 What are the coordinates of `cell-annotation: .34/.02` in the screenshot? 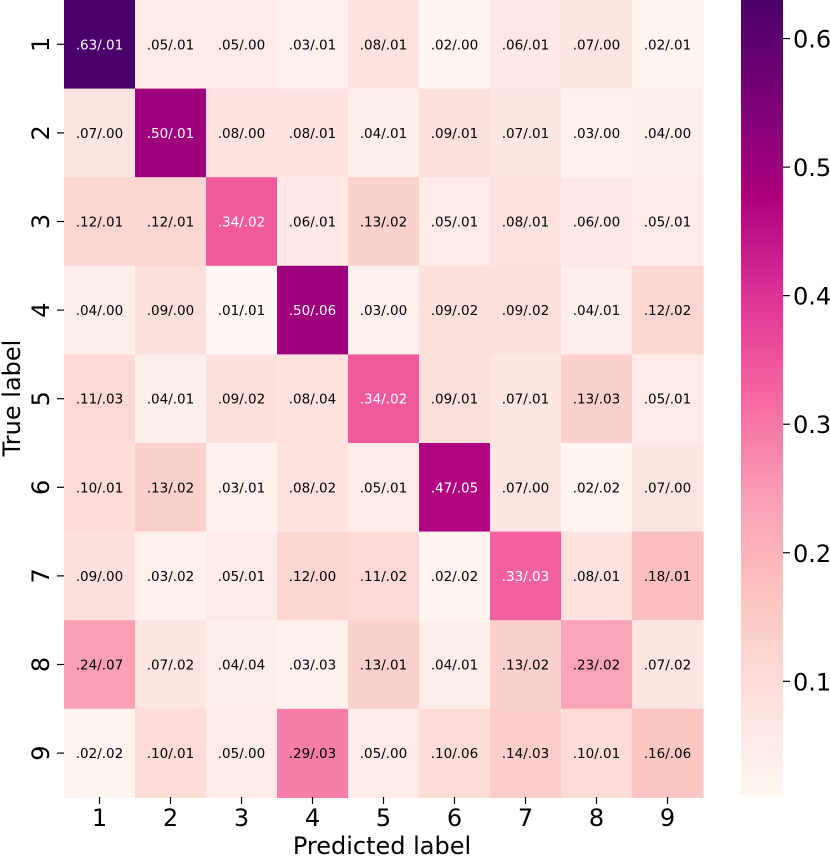 It's located at (242, 223).